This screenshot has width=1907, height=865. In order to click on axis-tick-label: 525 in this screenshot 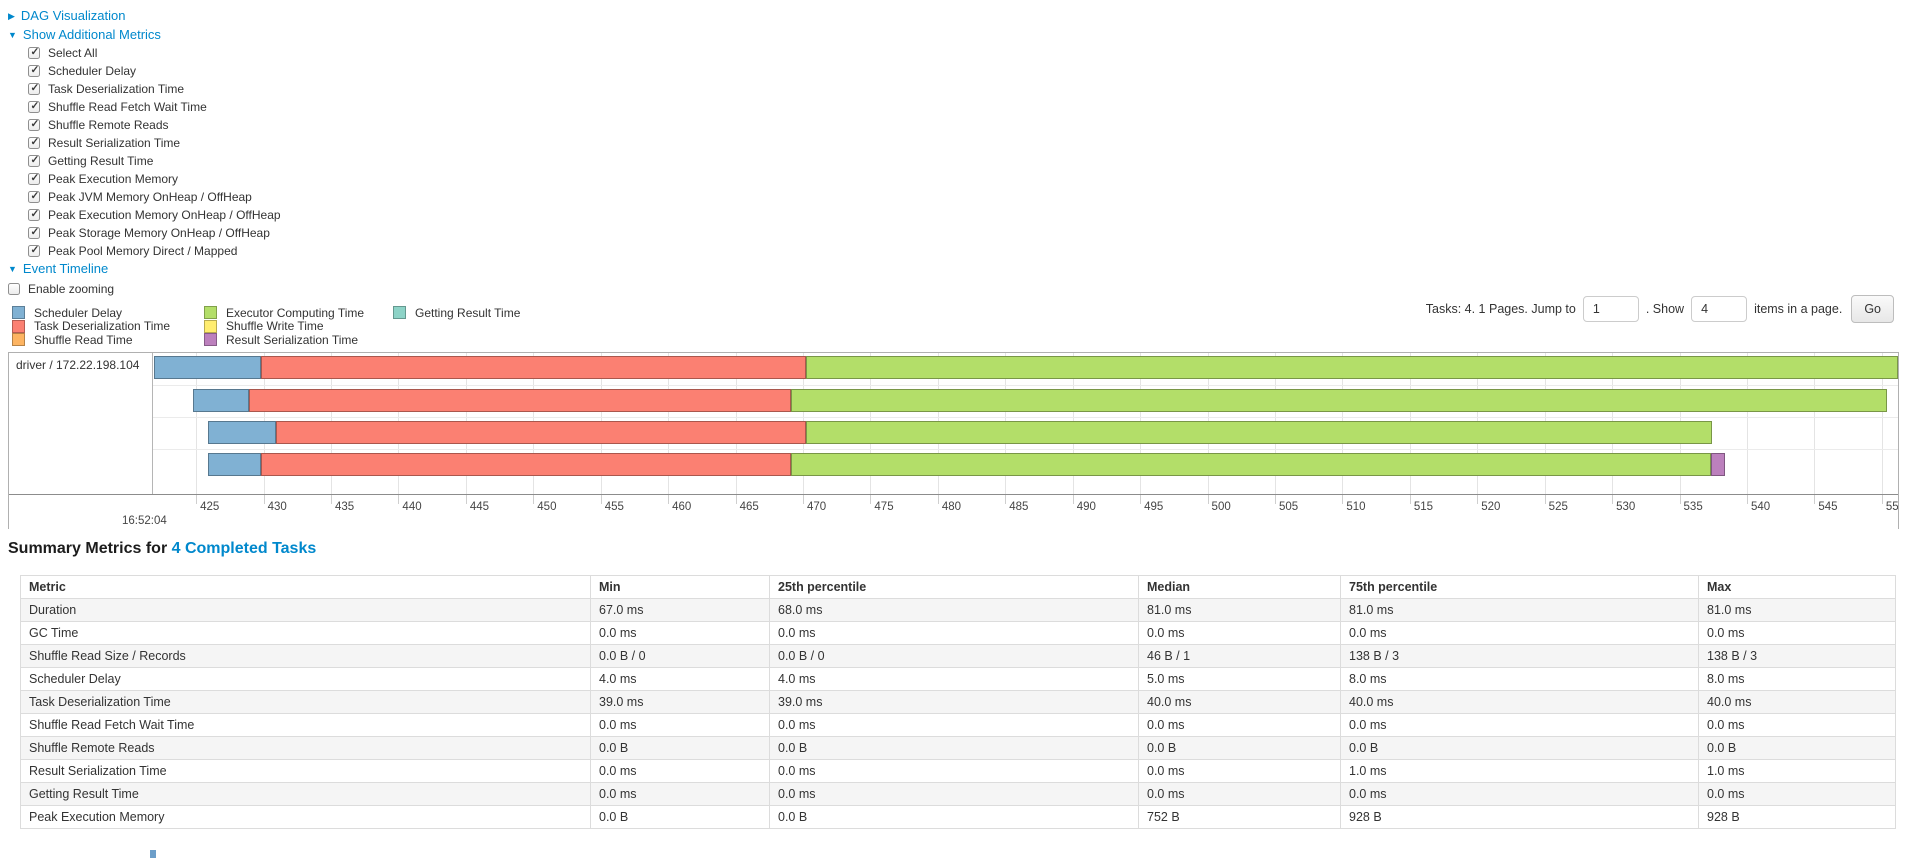, I will do `click(1558, 507)`.